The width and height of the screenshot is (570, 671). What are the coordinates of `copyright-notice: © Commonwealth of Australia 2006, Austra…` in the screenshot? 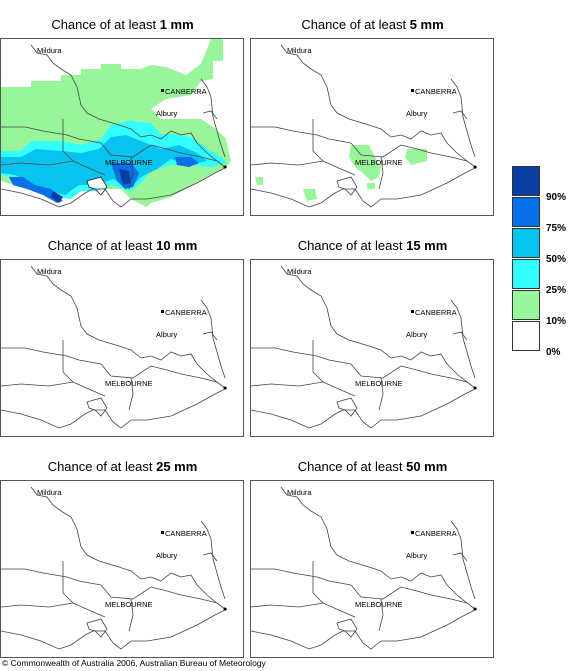 It's located at (134, 663).